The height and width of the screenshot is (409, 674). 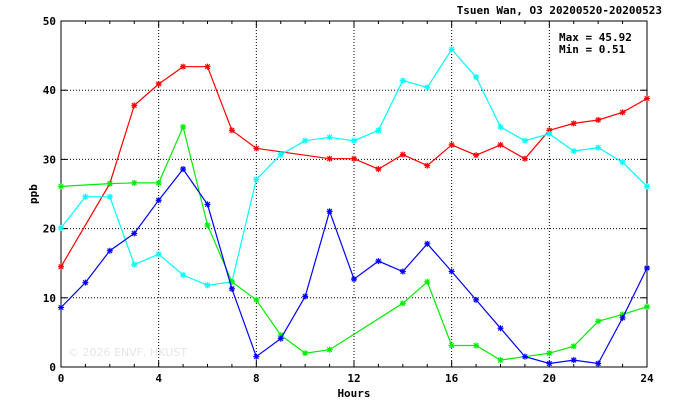 I want to click on y-tick-label: 20, so click(x=49, y=229).